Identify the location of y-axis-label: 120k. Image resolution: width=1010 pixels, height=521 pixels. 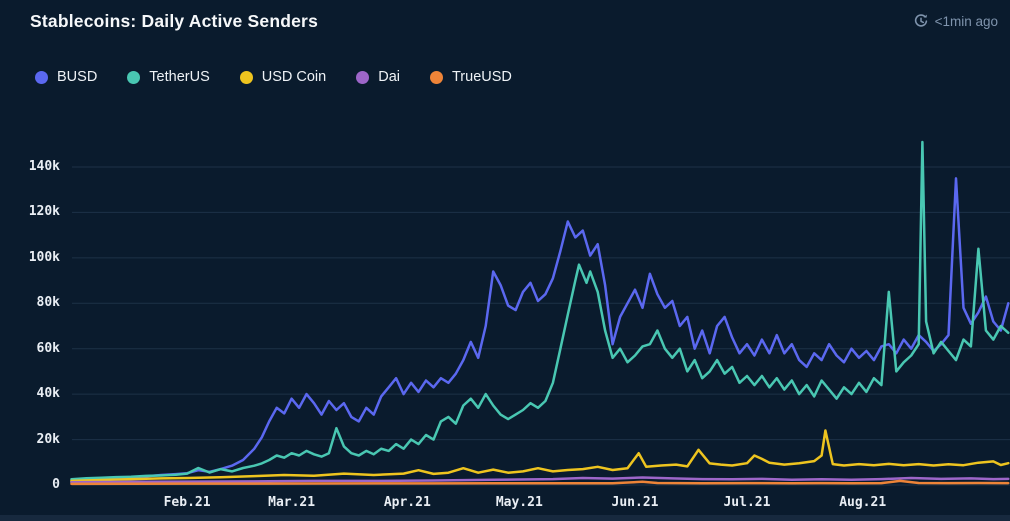
(44, 212).